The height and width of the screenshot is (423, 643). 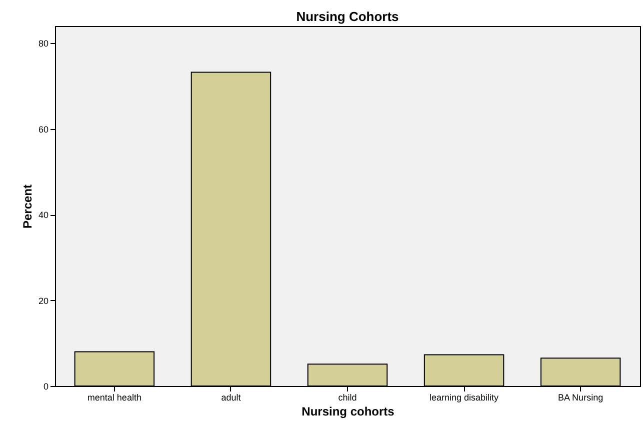 What do you see at coordinates (43, 301) in the screenshot?
I see `y-tick-label: 20` at bounding box center [43, 301].